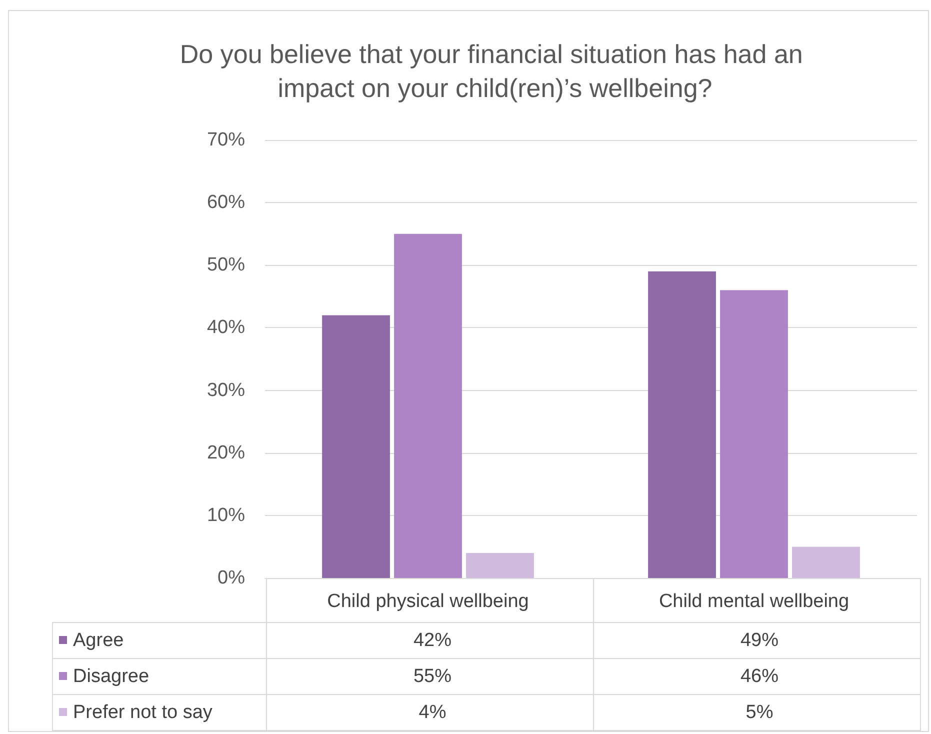 This screenshot has width=931, height=734. I want to click on x-tick-label: Child physical wellbeing, so click(428, 601).